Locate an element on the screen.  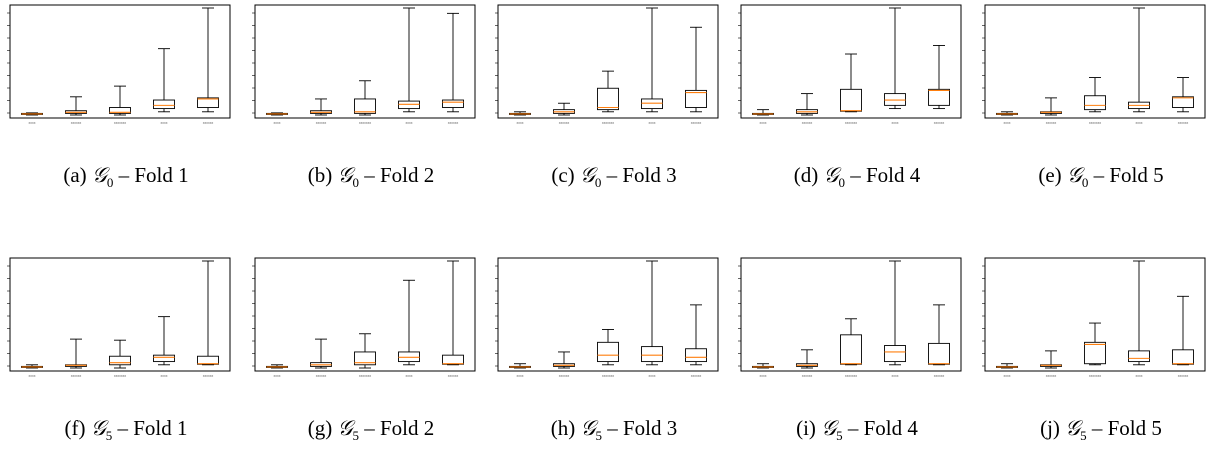
caption-label: (i) is located at coordinates (809, 428).